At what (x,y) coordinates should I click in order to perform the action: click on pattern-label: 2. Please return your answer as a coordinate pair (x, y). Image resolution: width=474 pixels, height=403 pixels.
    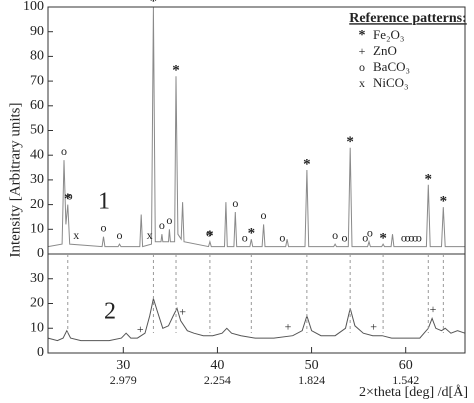
    Looking at the image, I should click on (110, 312).